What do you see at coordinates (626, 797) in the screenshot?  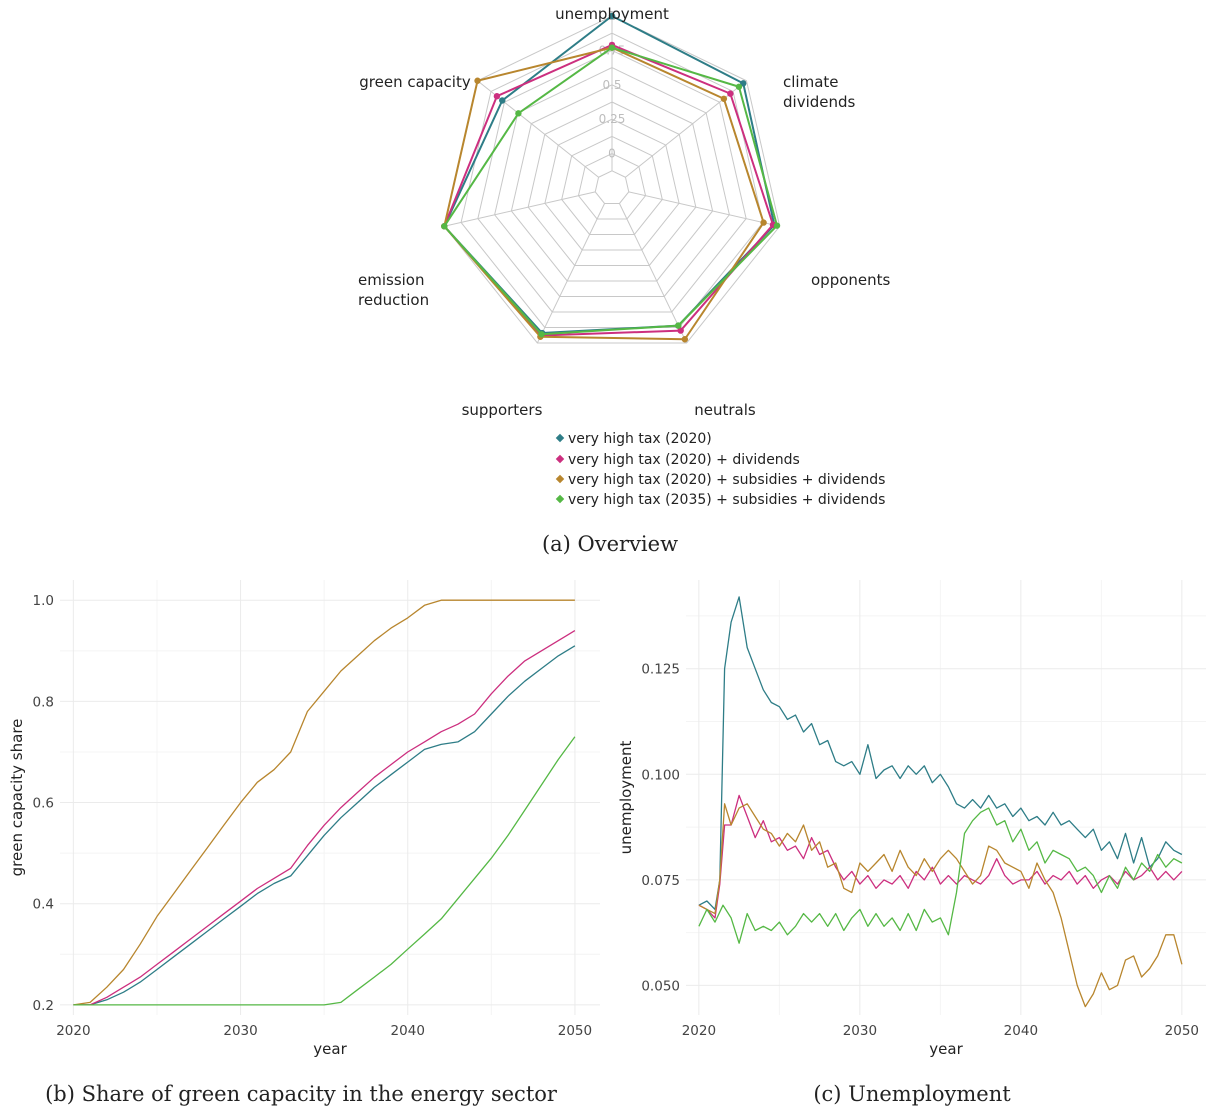 I see `chart-c-y-axis-label: unemployment` at bounding box center [626, 797].